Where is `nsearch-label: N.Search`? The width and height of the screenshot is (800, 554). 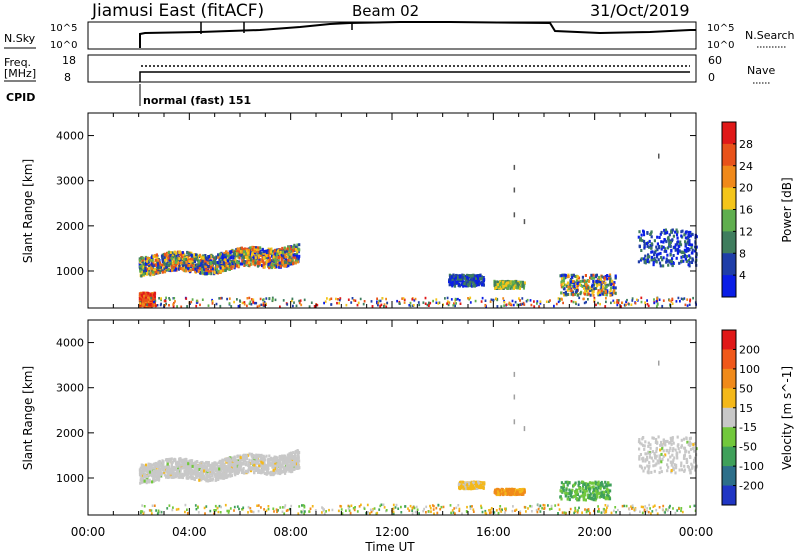 nsearch-label: N.Search is located at coordinates (770, 35).